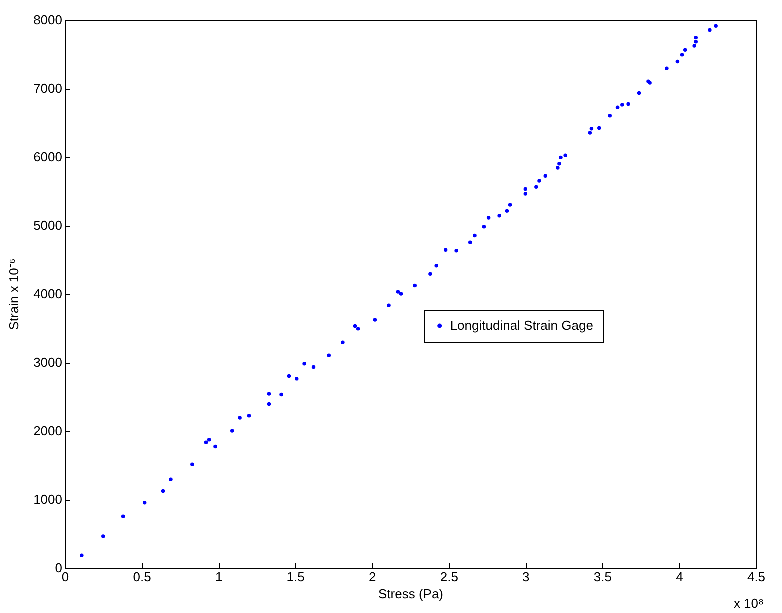  Describe the element at coordinates (48, 499) in the screenshot. I see `y-tick-label: 1000` at that location.